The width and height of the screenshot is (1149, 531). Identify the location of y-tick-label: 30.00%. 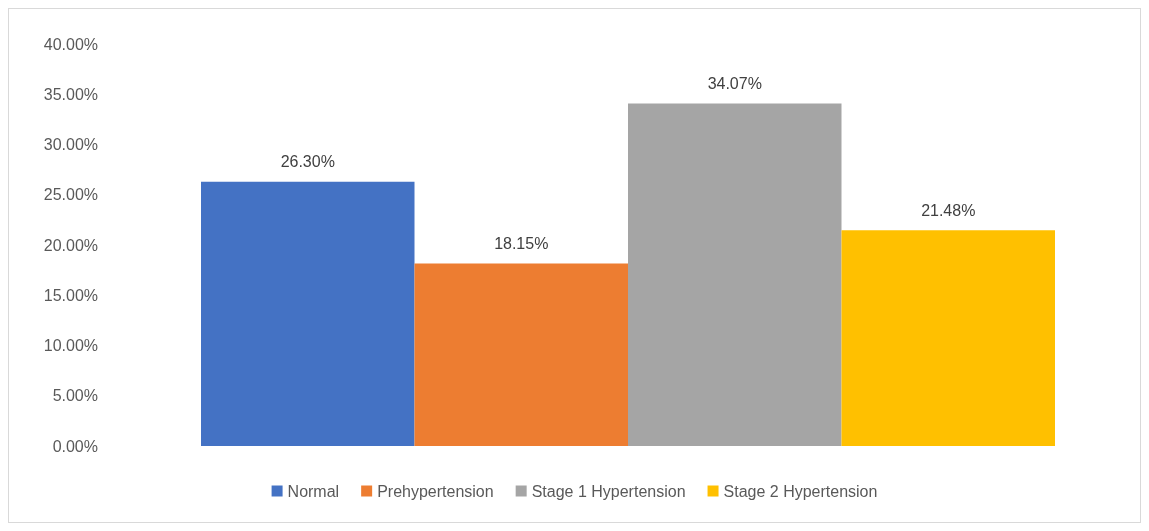
(70, 144).